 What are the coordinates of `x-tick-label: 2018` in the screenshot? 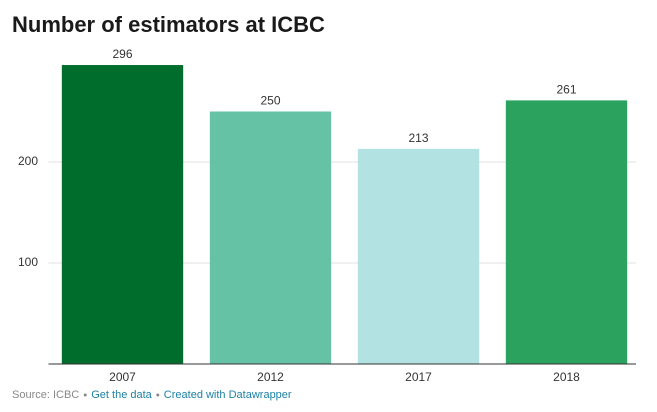 It's located at (566, 377).